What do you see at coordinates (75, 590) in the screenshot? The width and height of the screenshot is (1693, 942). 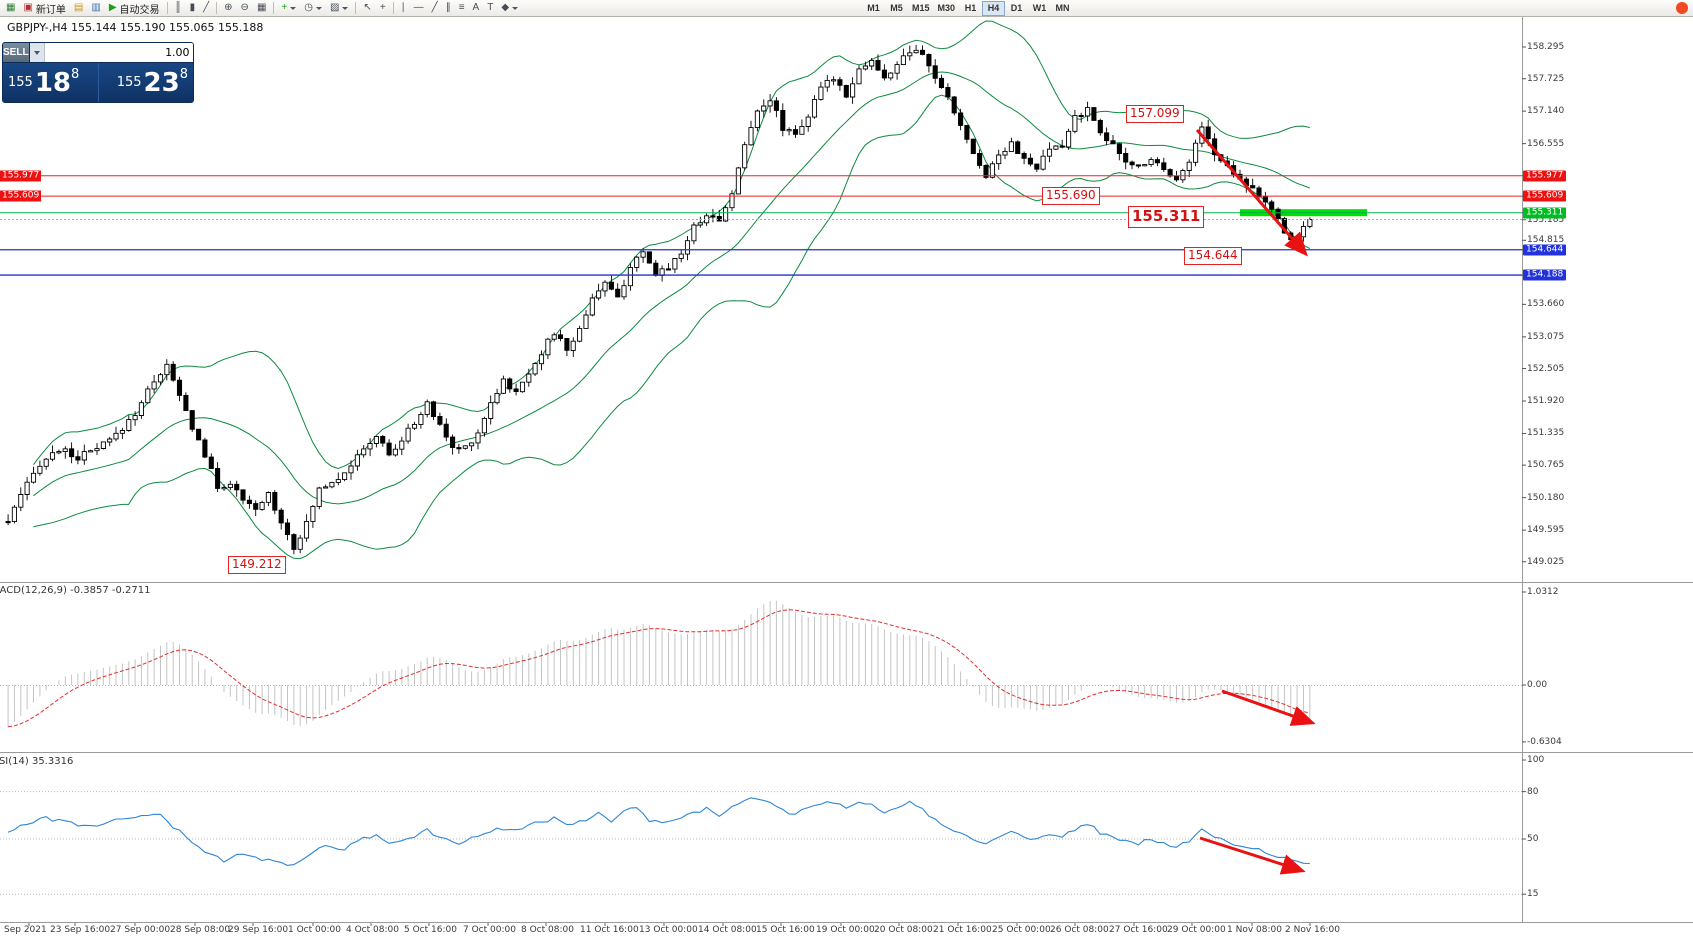 I see `macd-indicator-label: MACD(12,26,9) -0.3857 -0.2711` at bounding box center [75, 590].